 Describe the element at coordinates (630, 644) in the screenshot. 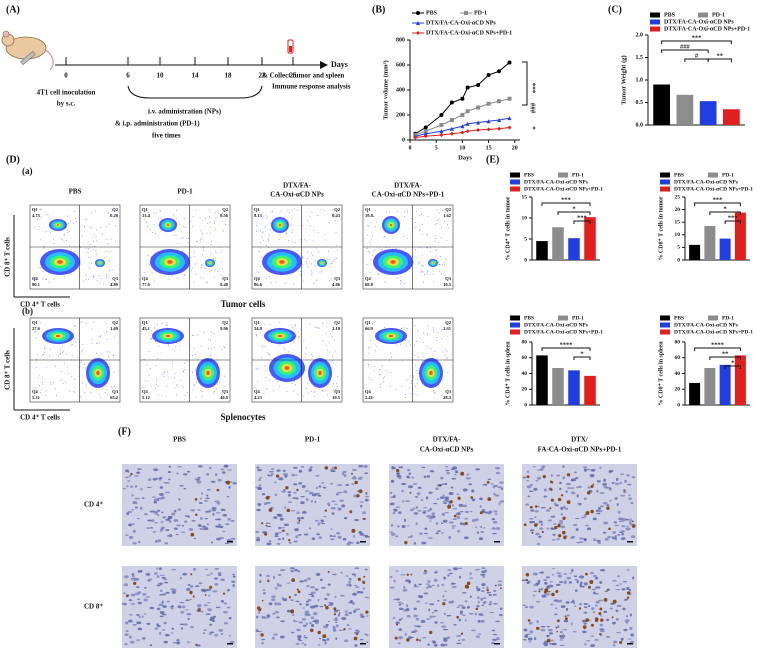

I see `scale-bar` at that location.